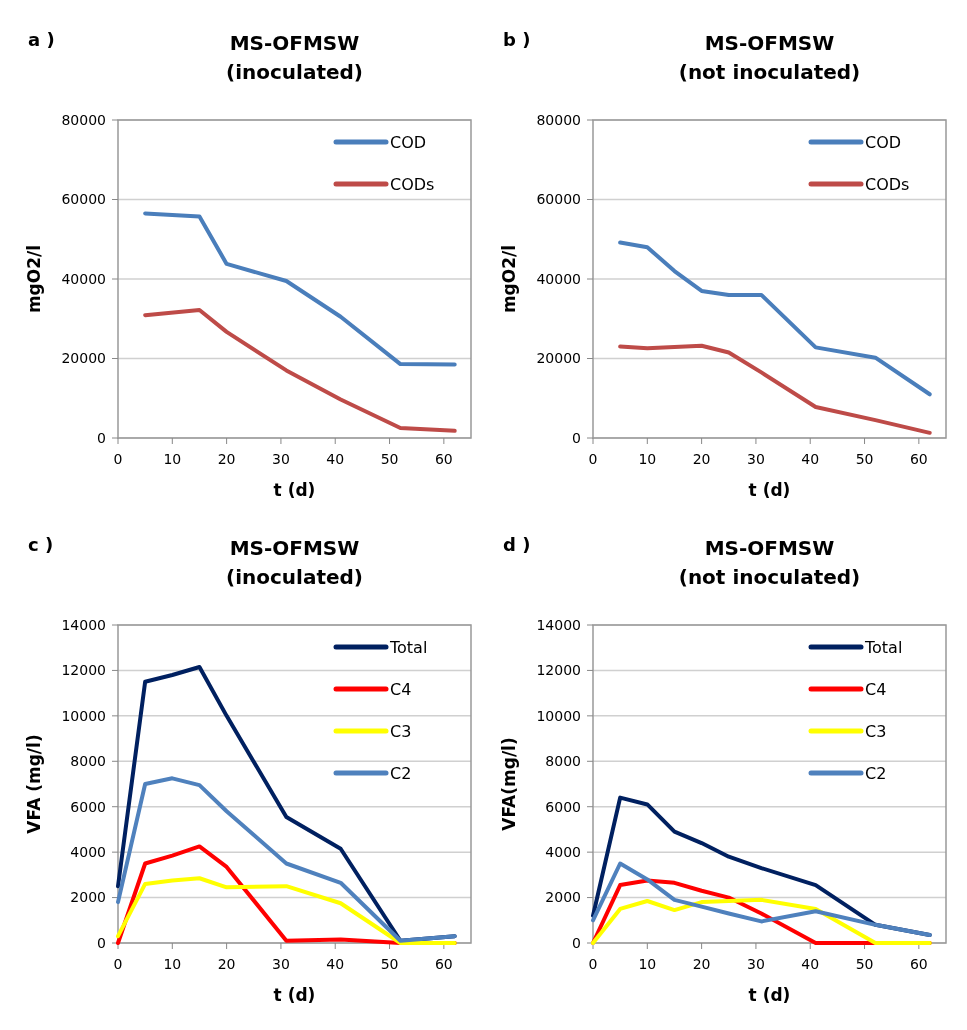  What do you see at coordinates (34, 784) in the screenshot?
I see `y-axis-title: VFA (mg/l)` at bounding box center [34, 784].